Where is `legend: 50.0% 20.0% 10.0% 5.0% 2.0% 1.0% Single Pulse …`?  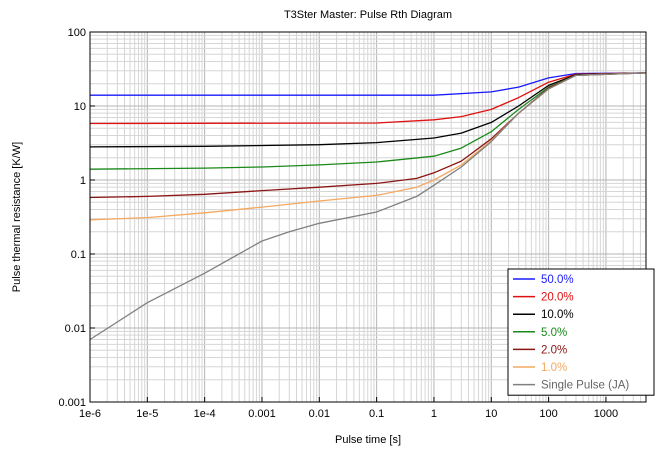 legend: 50.0% 20.0% 10.0% 5.0% 2.0% 1.0% Single Pulse … is located at coordinates (581, 332).